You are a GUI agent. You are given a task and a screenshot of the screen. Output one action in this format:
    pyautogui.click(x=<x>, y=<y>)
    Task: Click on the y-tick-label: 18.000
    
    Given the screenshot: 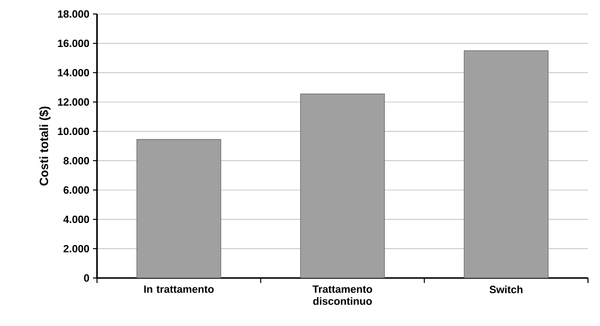 What is the action you would take?
    pyautogui.click(x=74, y=14)
    